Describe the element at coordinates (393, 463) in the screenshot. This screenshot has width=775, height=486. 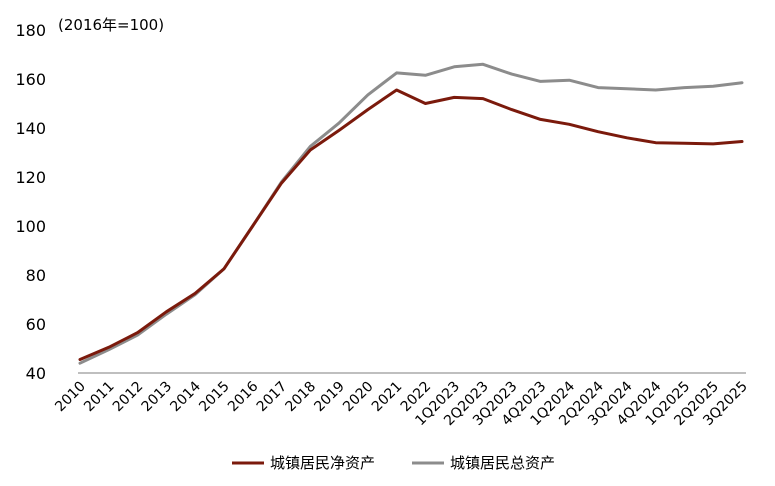
I see `legend: 城镇居民净资产 城镇居民总资产` at that location.